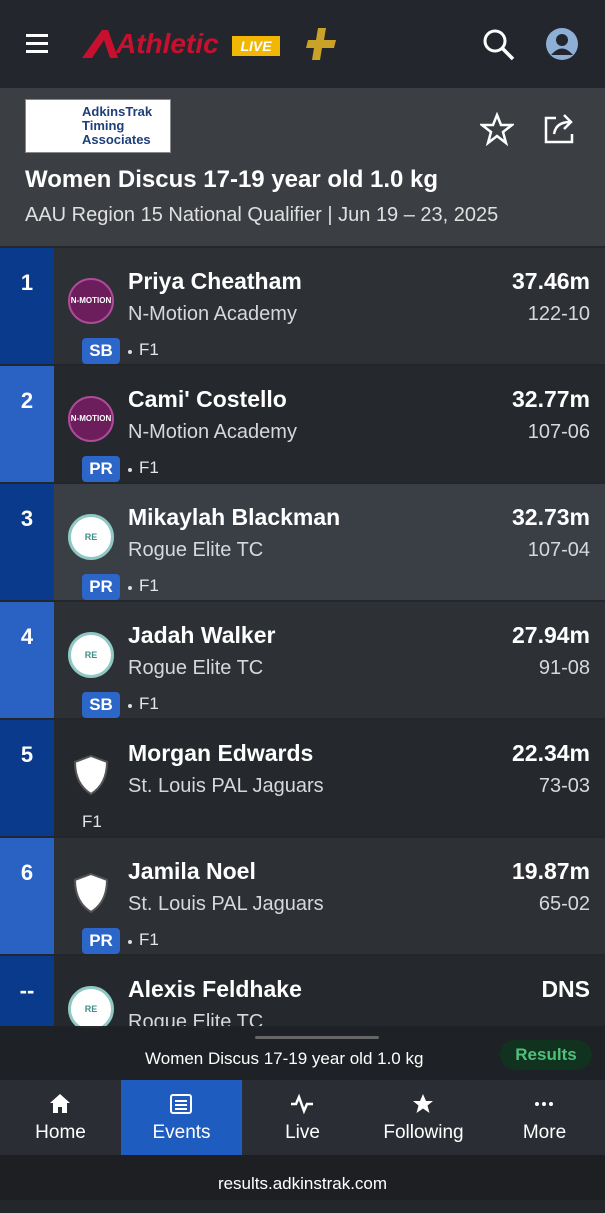  I want to click on nav-tab: More, so click(544, 1117).